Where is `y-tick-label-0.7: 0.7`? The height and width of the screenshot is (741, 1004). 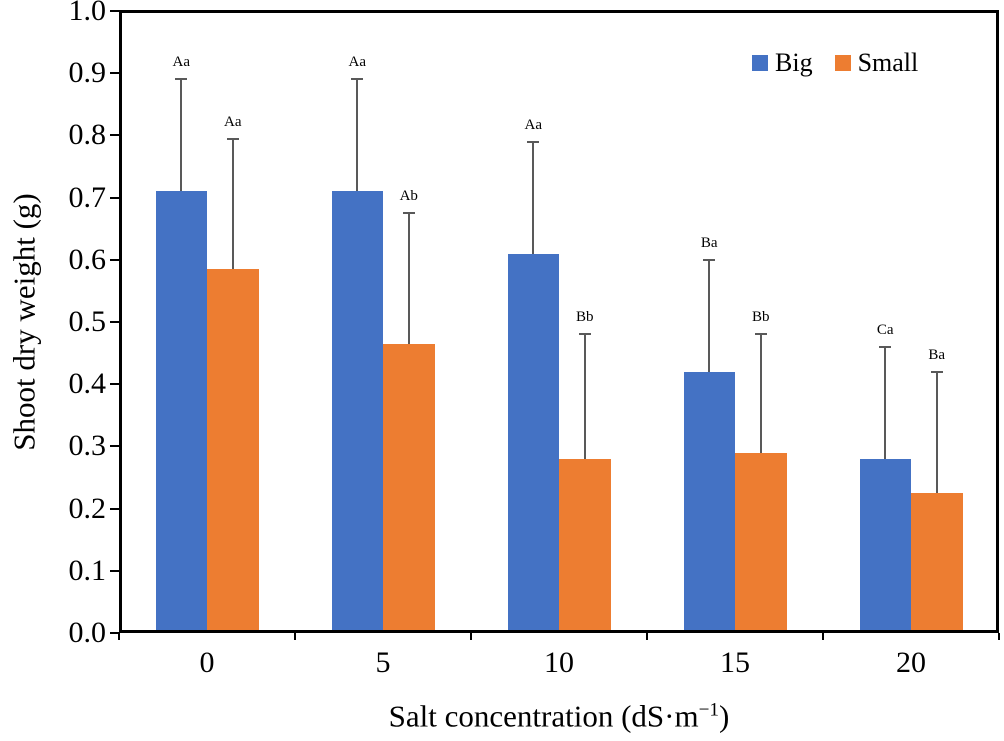 y-tick-label-0.7: 0.7 is located at coordinates (87, 197).